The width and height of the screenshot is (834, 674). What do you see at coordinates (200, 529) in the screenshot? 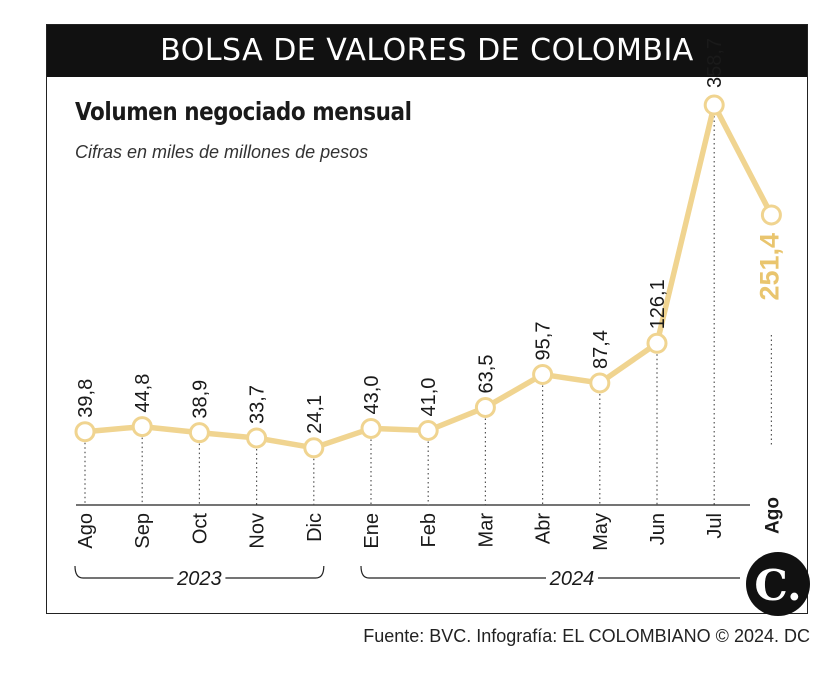
I see `x-tick-label: Oct` at bounding box center [200, 529].